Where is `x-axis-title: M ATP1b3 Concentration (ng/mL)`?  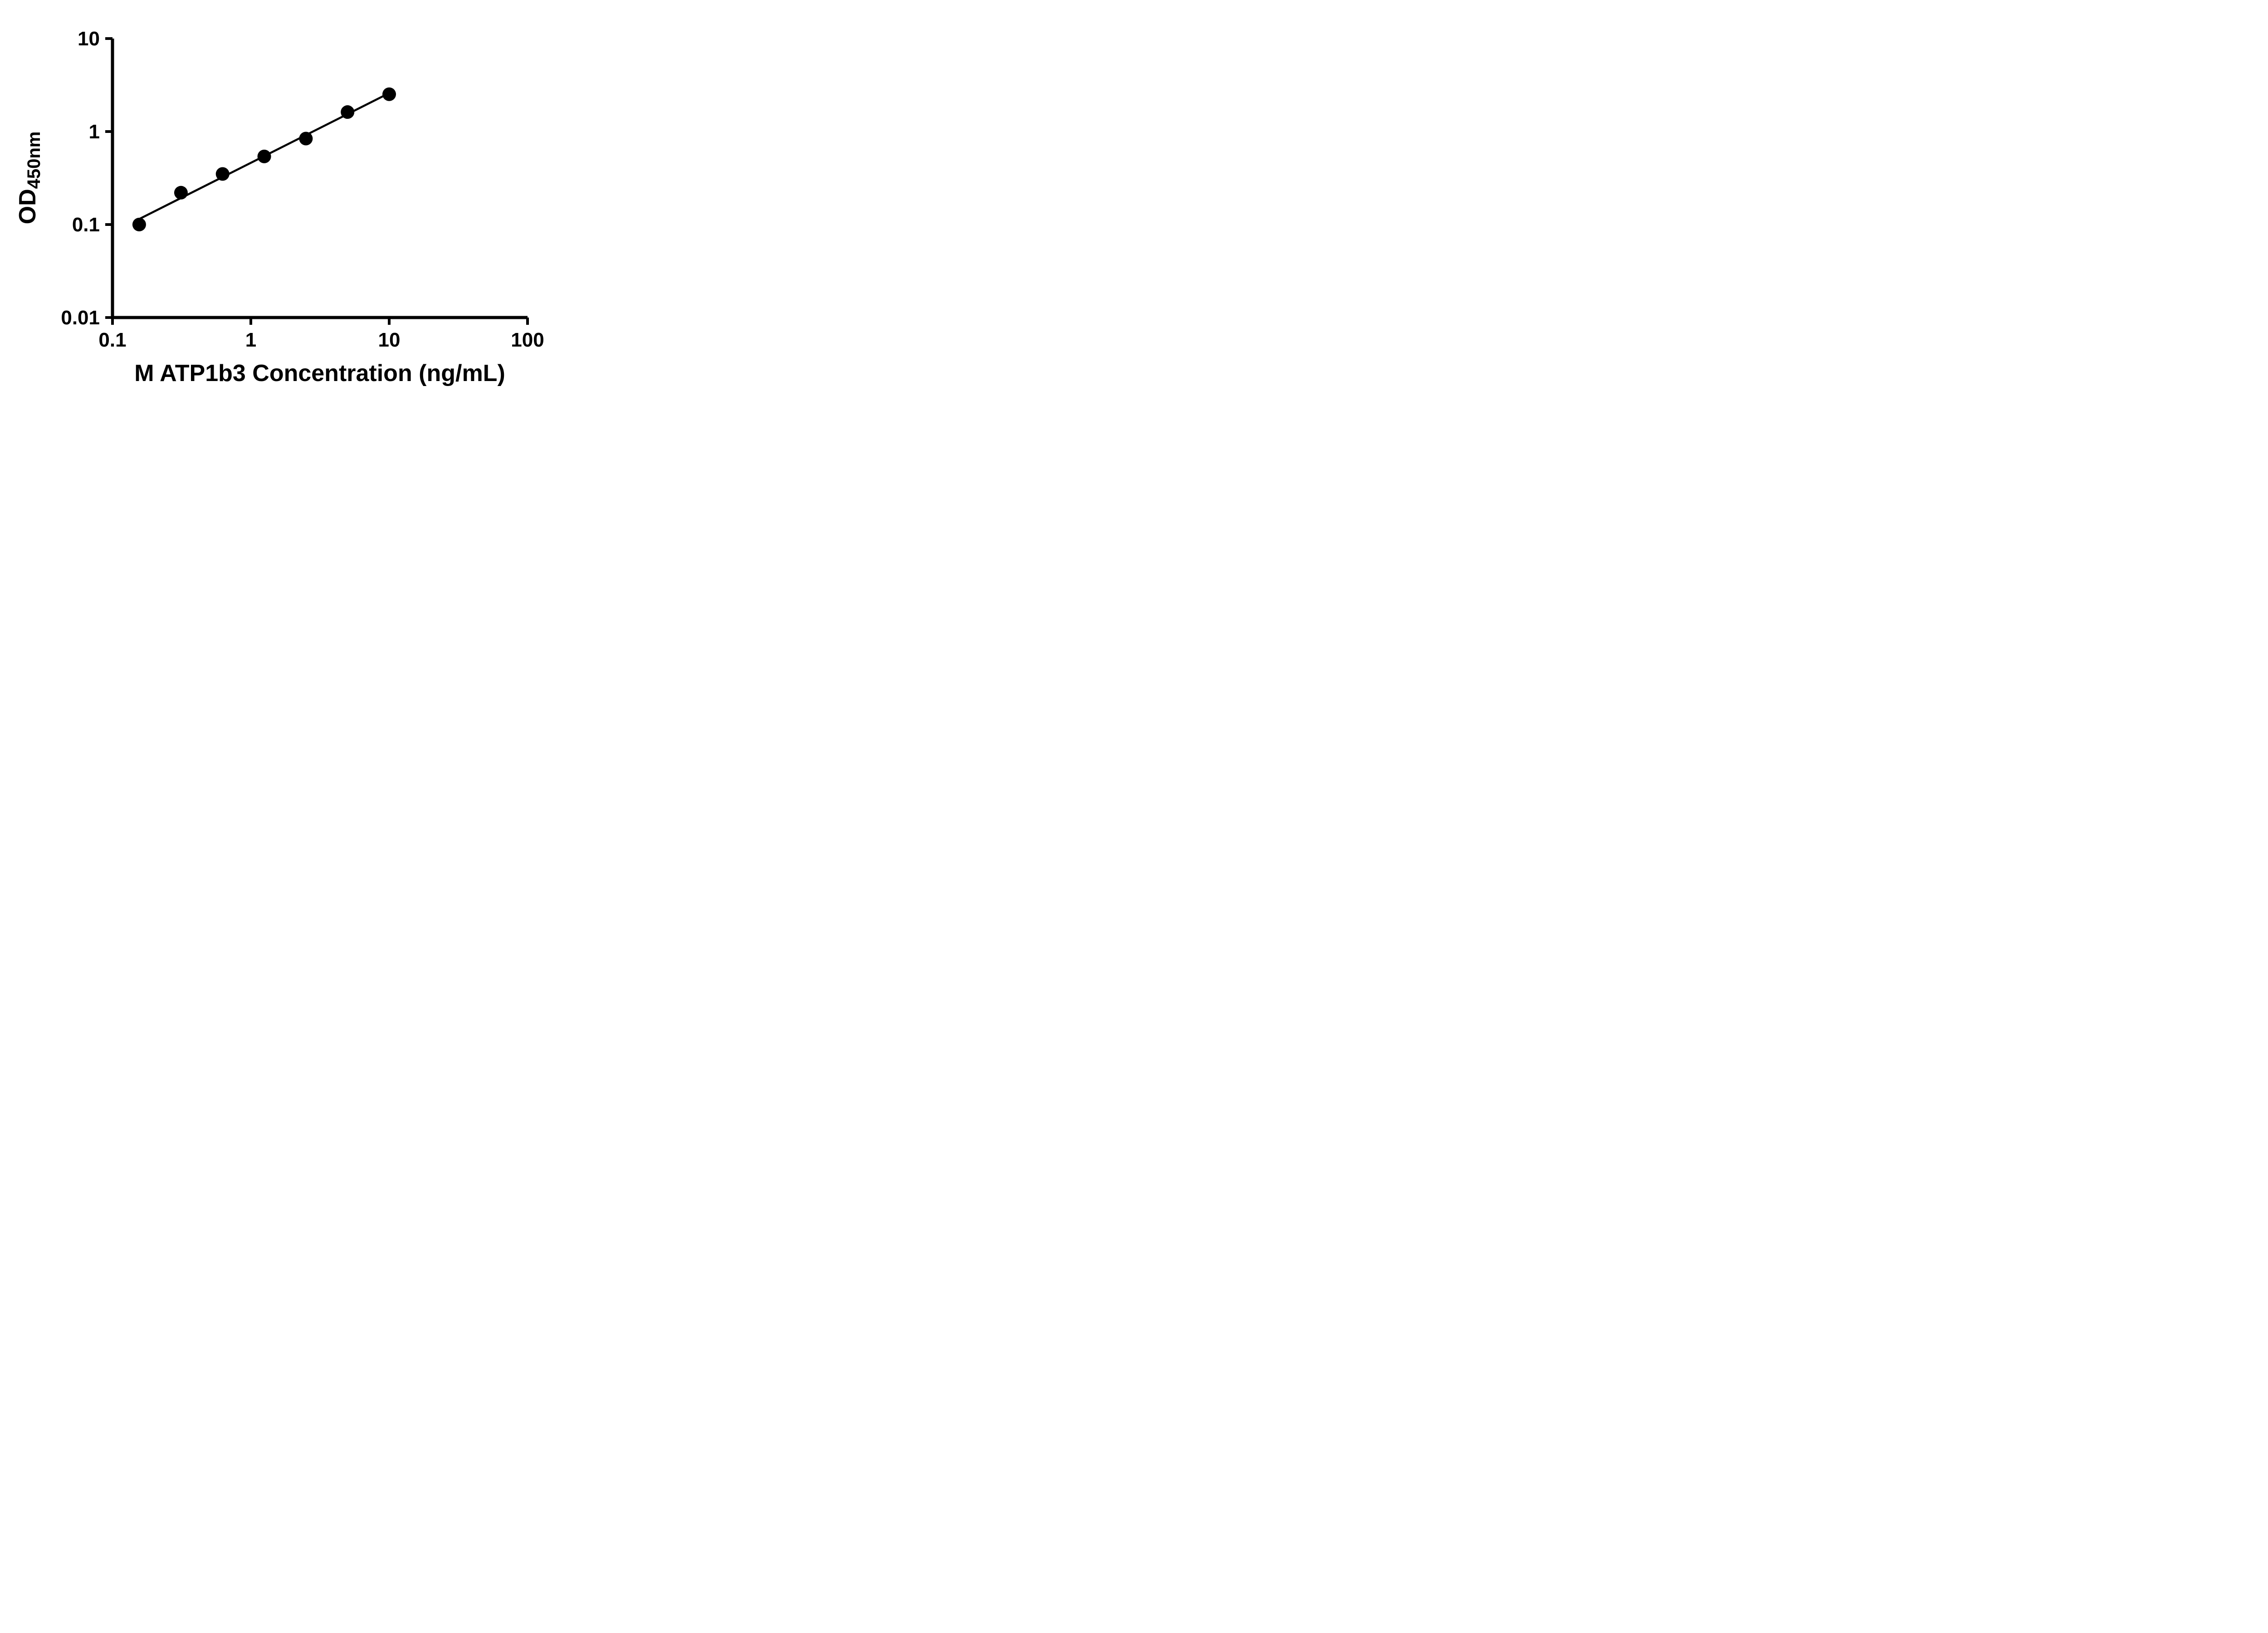 x-axis-title: M ATP1b3 Concentration (ng/mL) is located at coordinates (319, 373).